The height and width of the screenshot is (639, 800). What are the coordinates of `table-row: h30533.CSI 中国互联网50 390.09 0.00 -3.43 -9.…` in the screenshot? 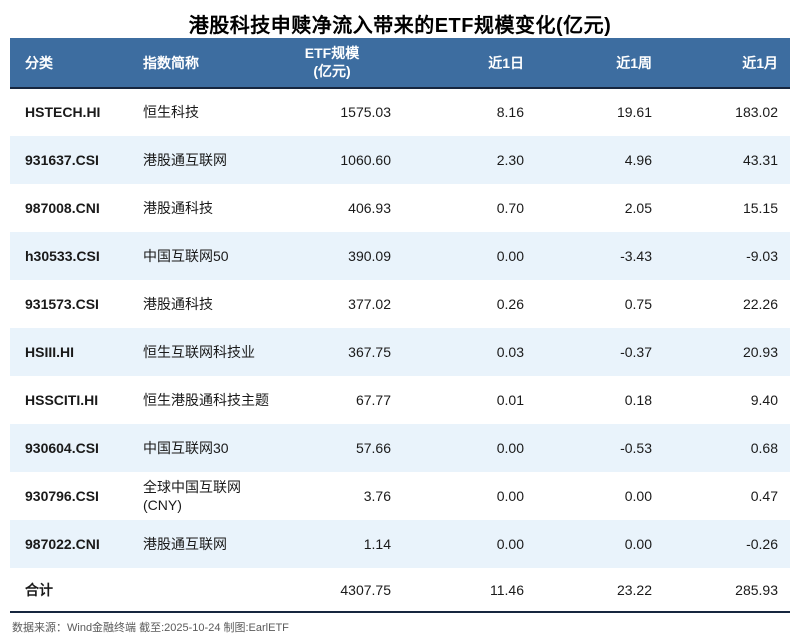 It's located at (400, 256).